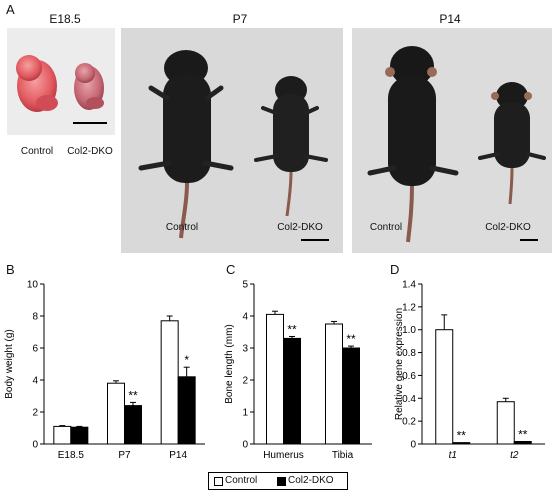 The height and width of the screenshot is (500, 558). Describe the element at coordinates (409, 422) in the screenshot. I see `y-tick-label: 0.2` at that location.